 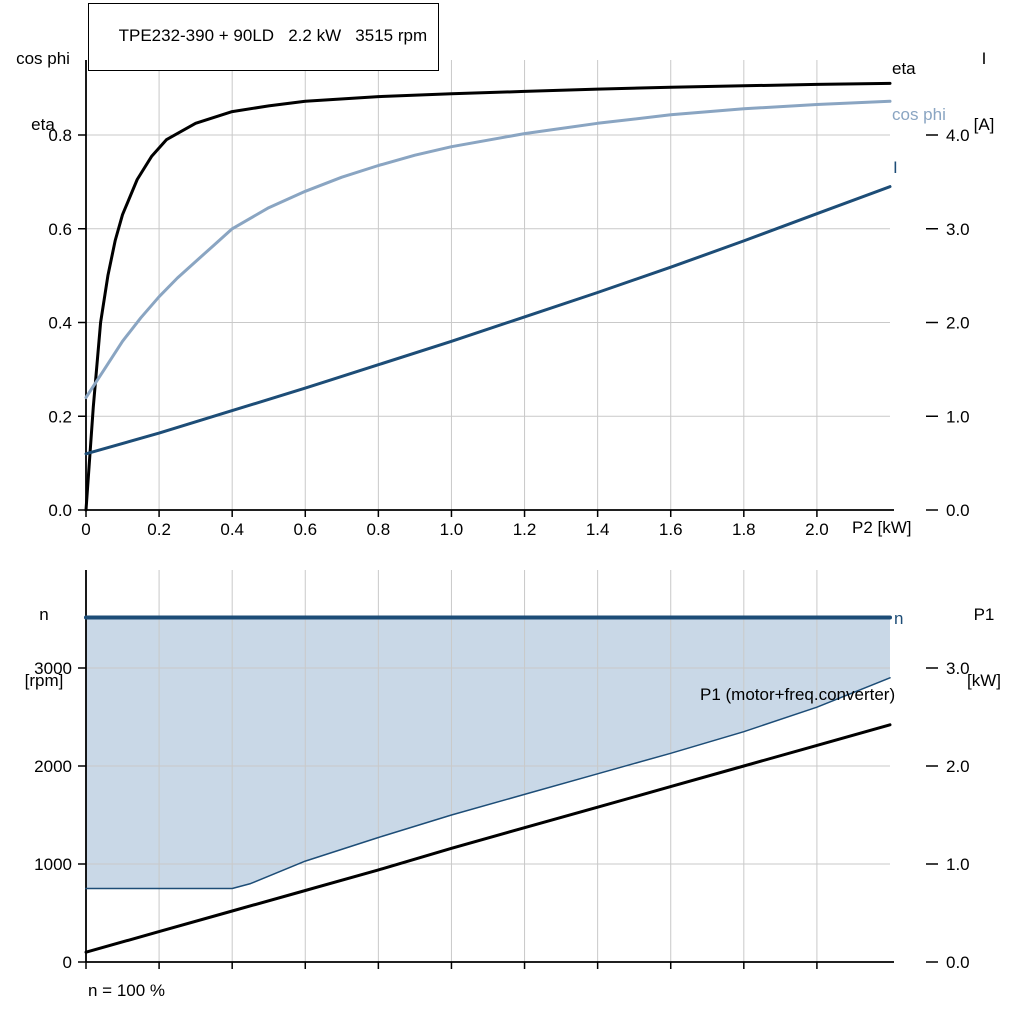 I want to click on svg-text: 1.2, so click(x=525, y=529).